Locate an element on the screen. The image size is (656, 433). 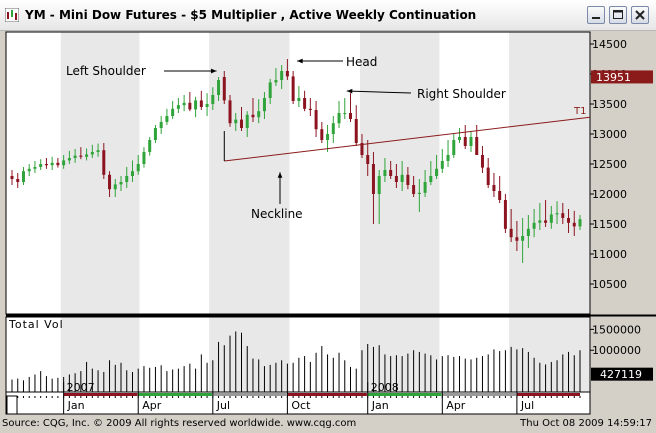
minimize-button is located at coordinates (596, 15).